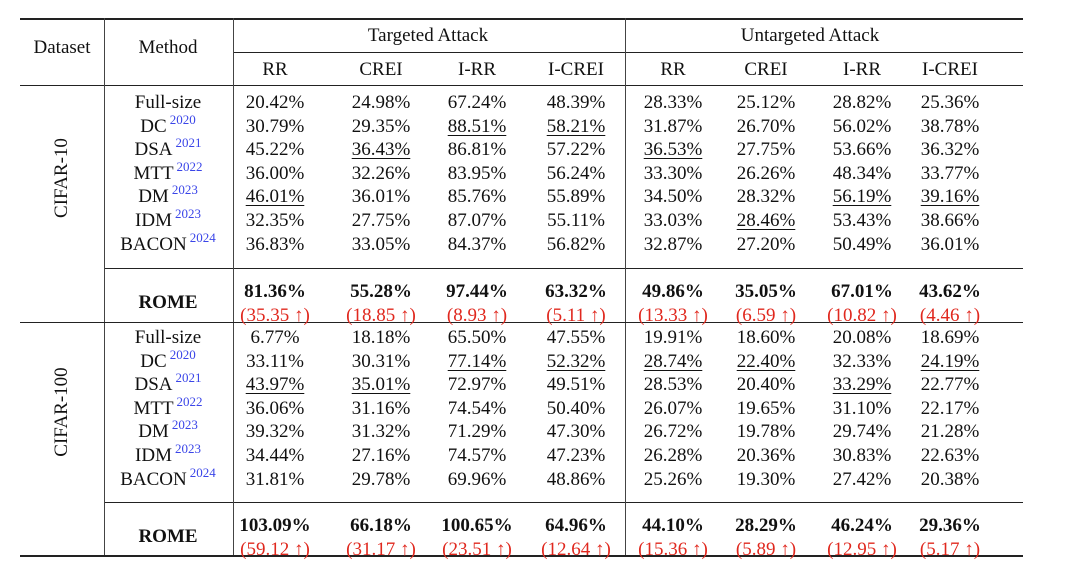  I want to click on value-cell: 36.83%, so click(275, 244).